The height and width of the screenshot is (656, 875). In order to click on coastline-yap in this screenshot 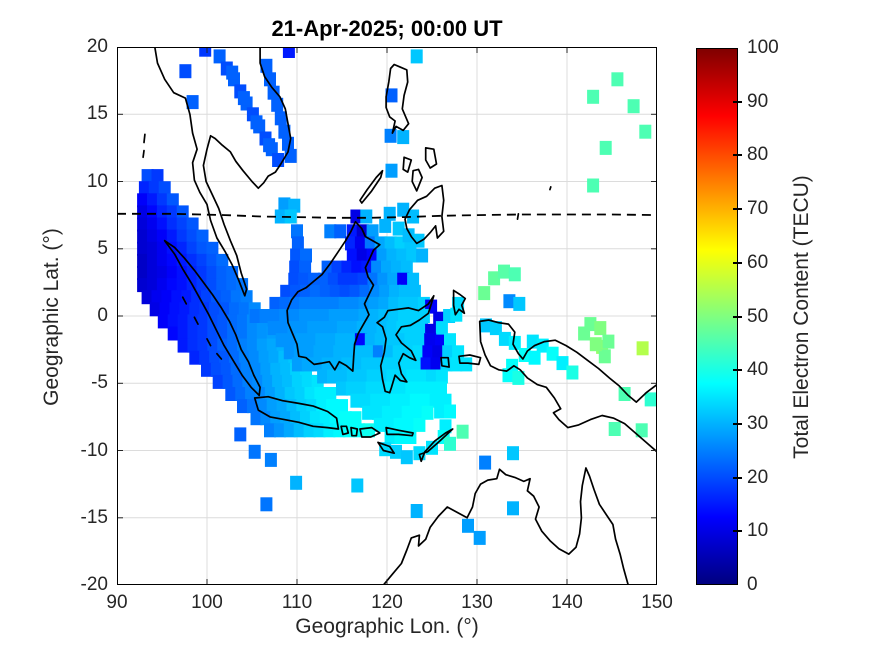, I will do `click(550, 188)`.